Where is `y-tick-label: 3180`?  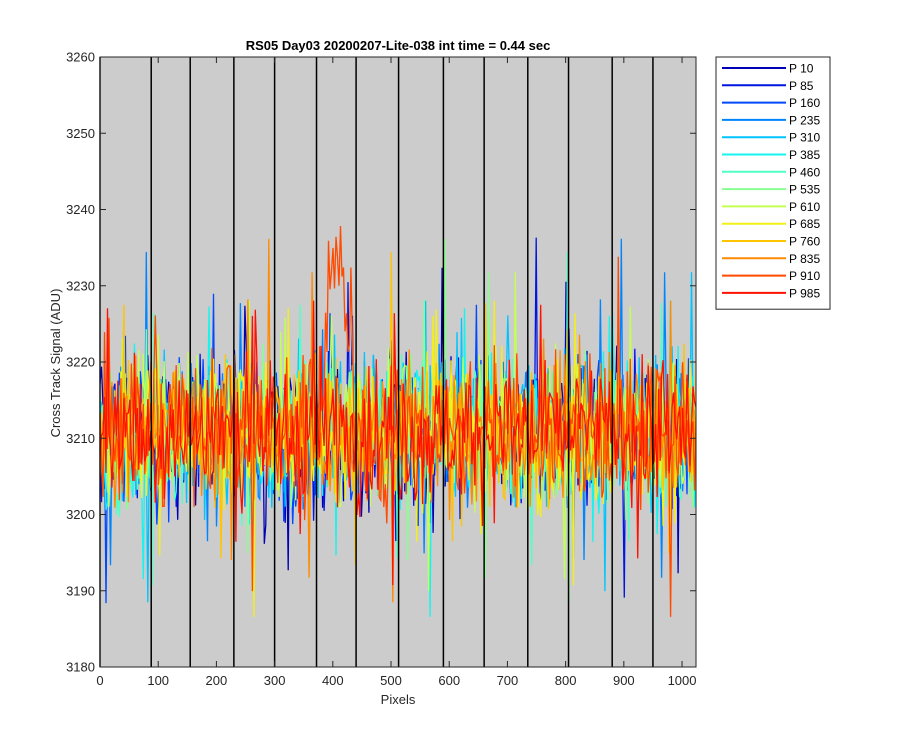
y-tick-label: 3180 is located at coordinates (80, 667).